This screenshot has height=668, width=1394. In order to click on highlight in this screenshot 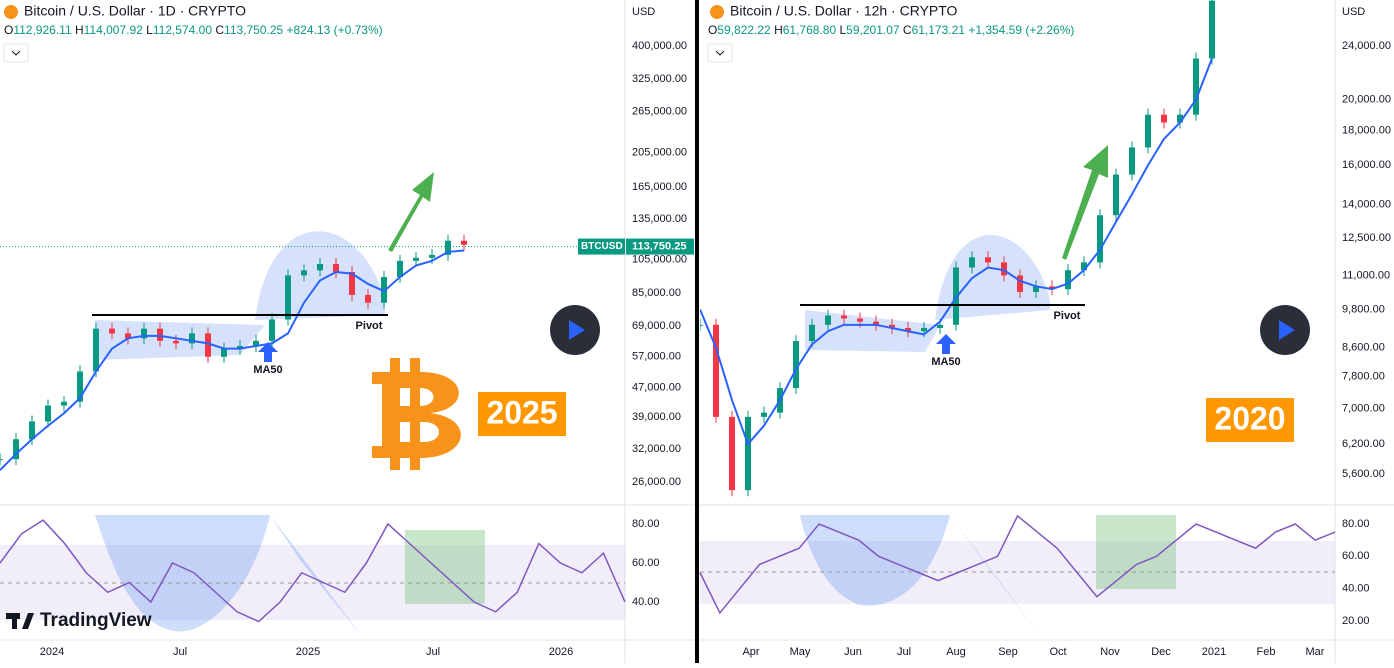, I will do `click(872, 331)`.